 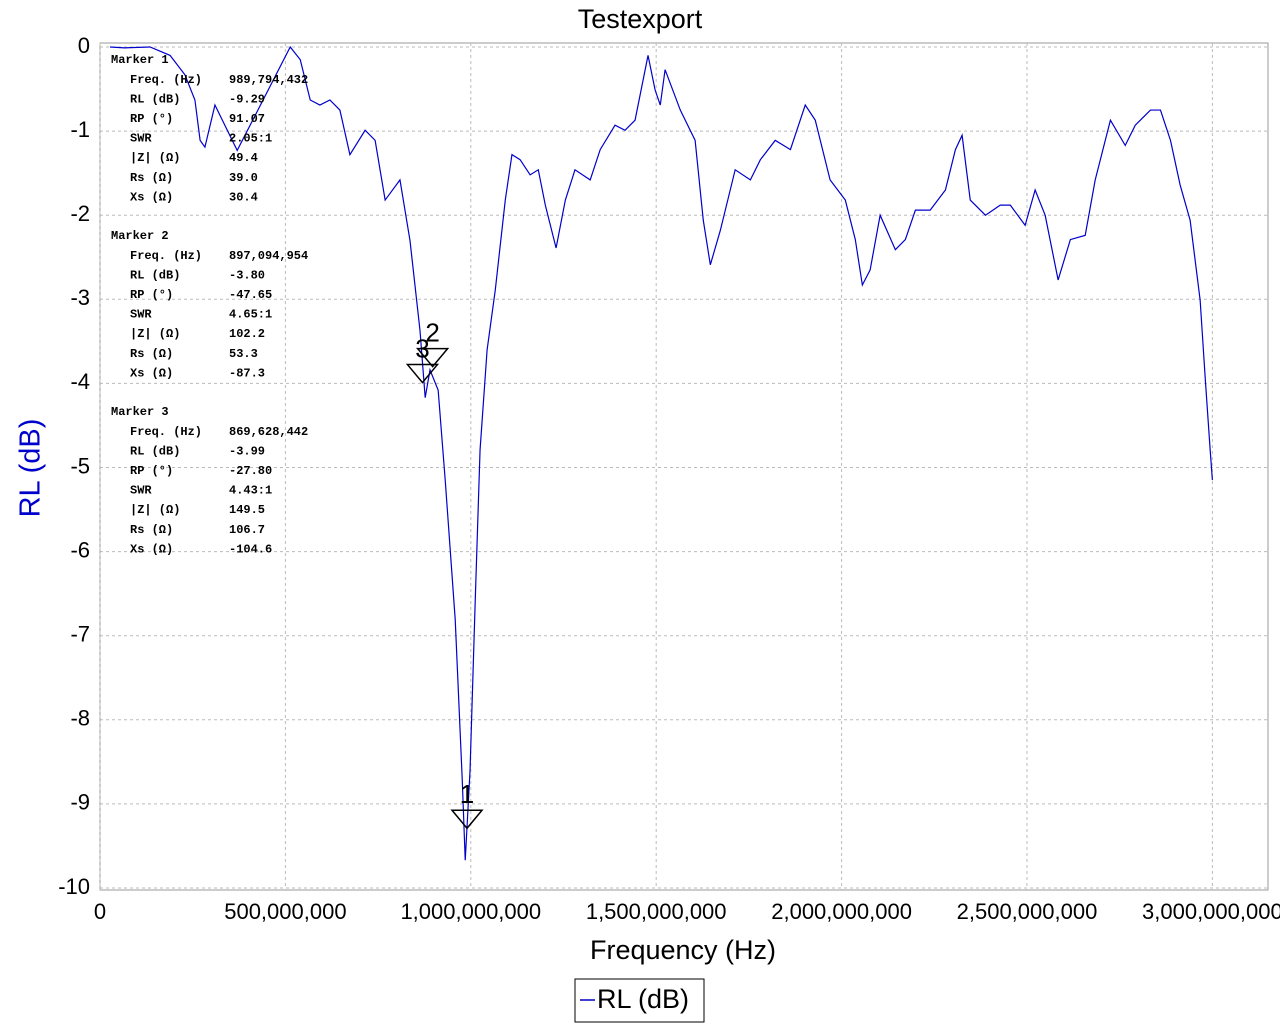 I want to click on readout-value: 39.0, so click(x=243, y=178).